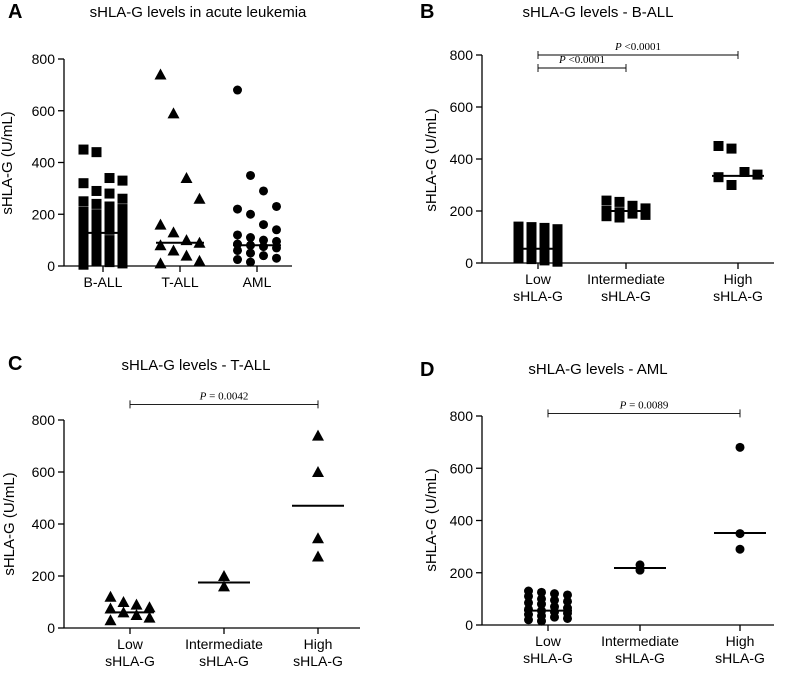 This screenshot has width=809, height=674. I want to click on x-category-label: AML, so click(257, 282).